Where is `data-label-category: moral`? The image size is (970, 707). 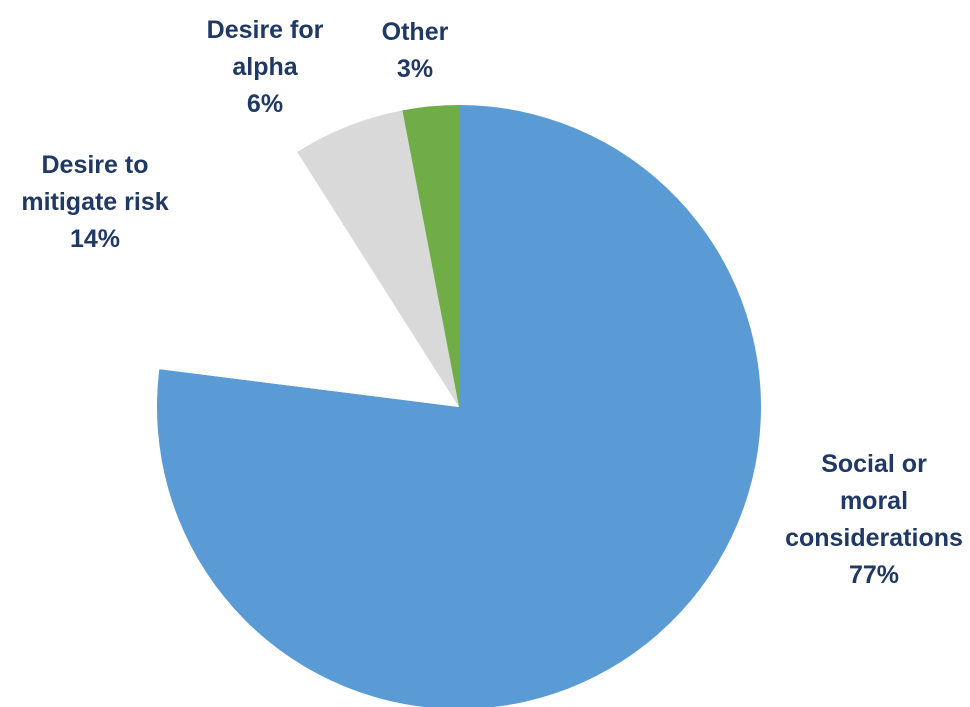 data-label-category: moral is located at coordinates (874, 501).